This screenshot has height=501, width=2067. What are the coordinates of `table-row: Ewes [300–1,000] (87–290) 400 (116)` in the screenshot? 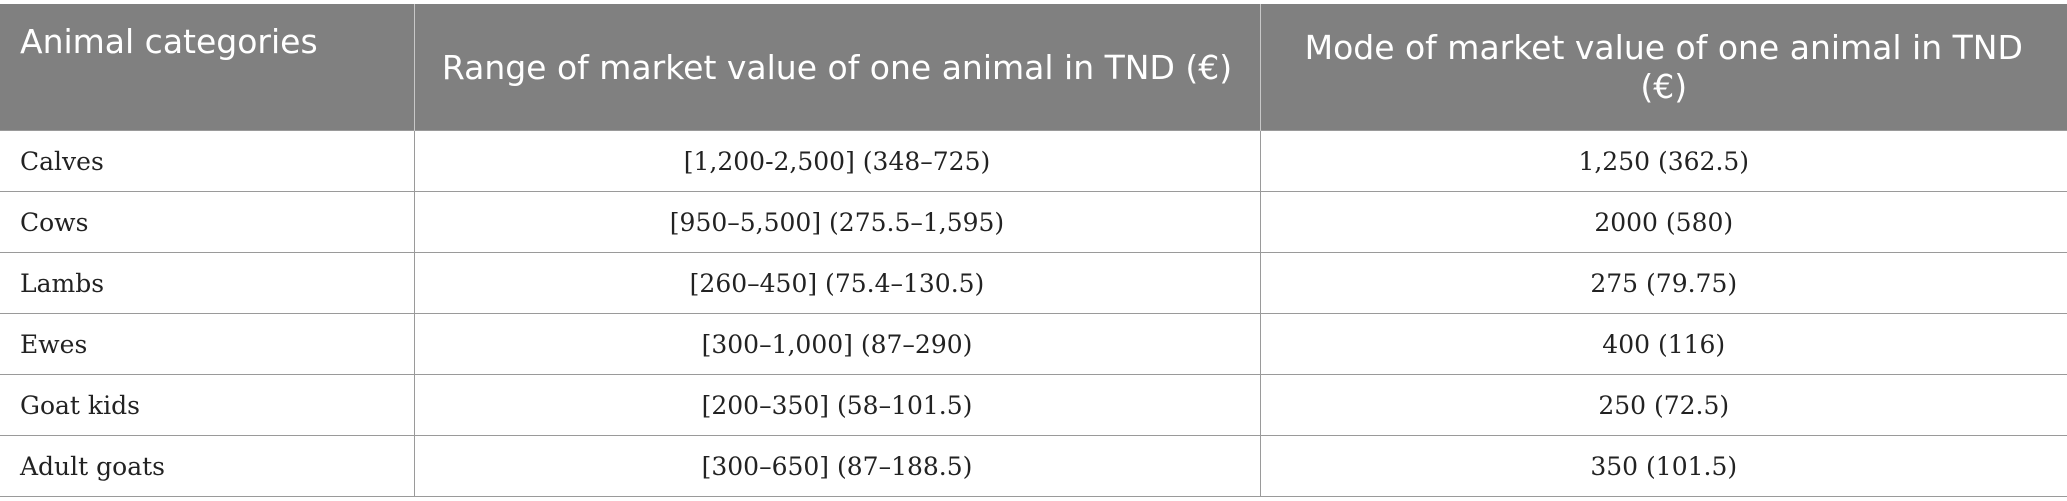 It's located at (1033, 344).